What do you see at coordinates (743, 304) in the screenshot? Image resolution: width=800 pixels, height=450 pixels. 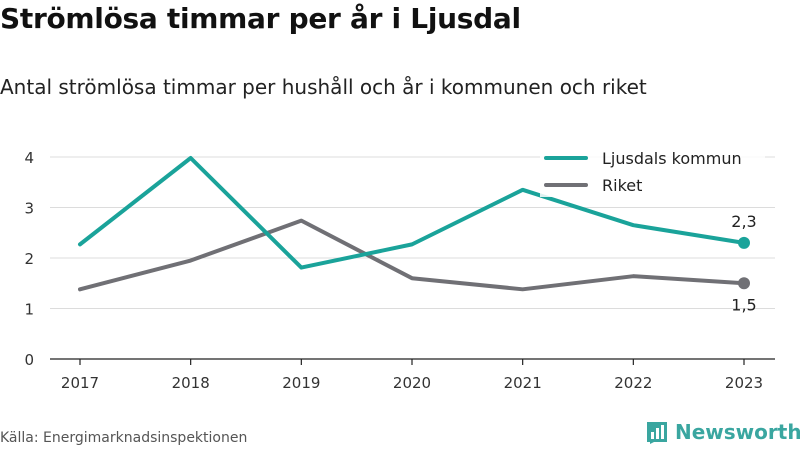 I see `end-value-label: 1,5` at bounding box center [743, 304].